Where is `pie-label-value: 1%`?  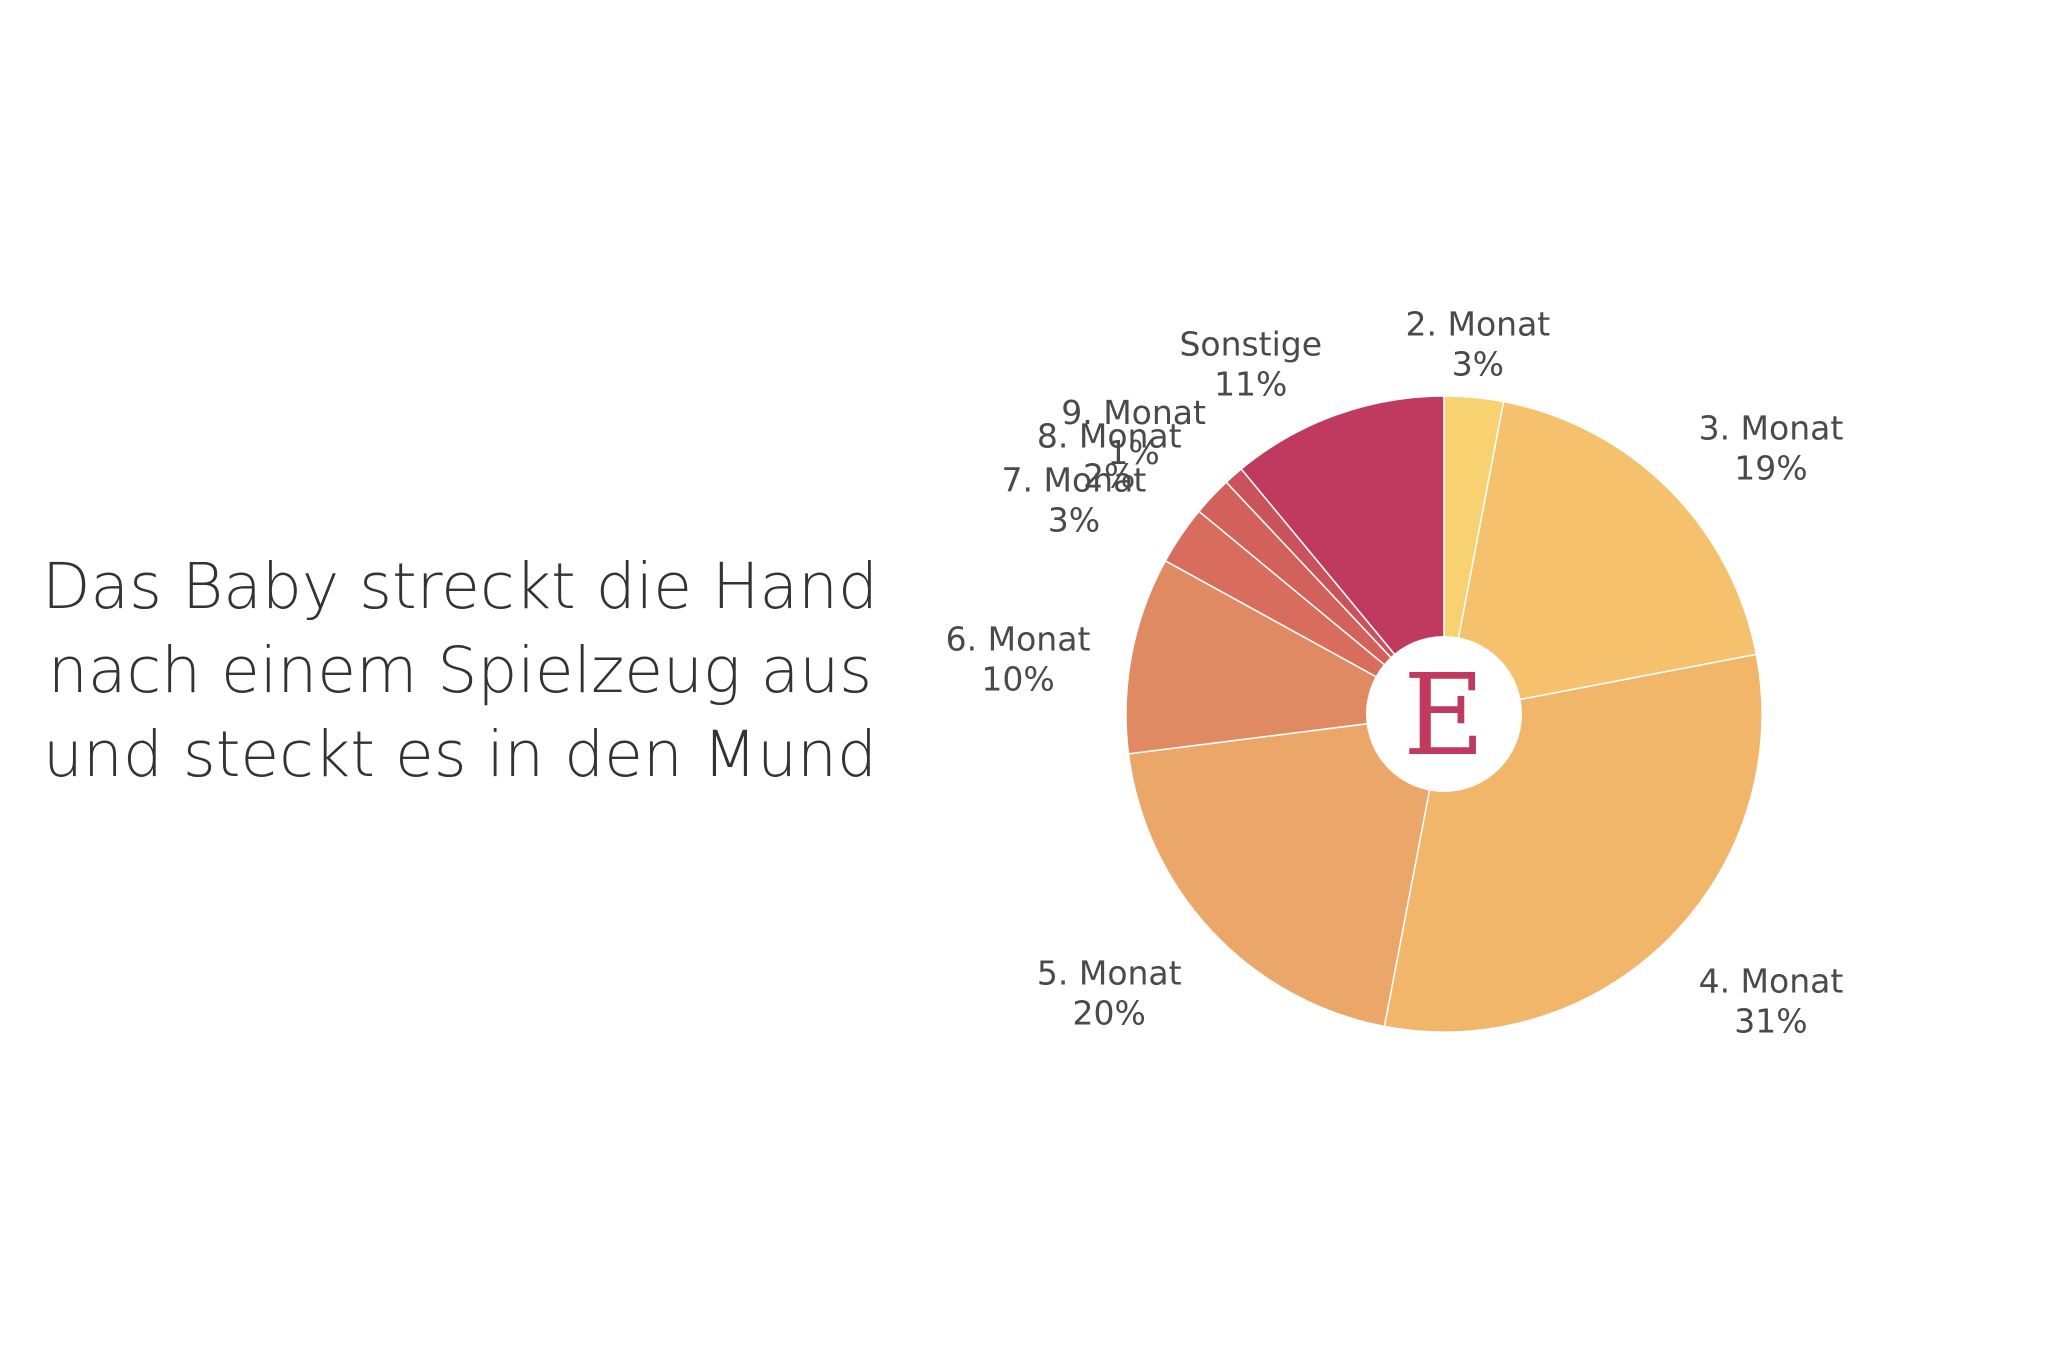
pie-label-value: 1% is located at coordinates (1133, 452).